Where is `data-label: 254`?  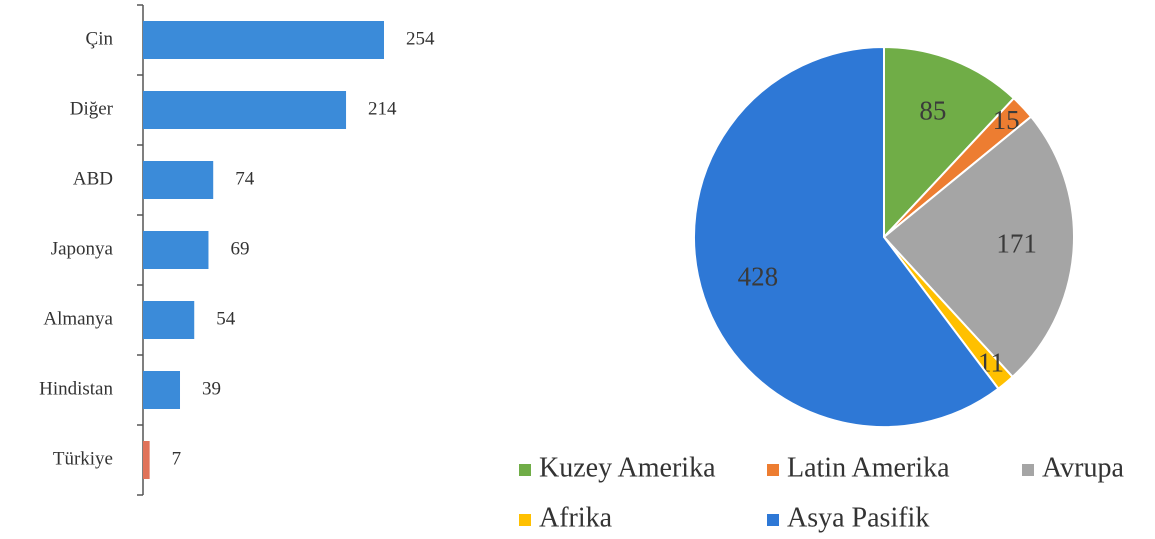
data-label: 254 is located at coordinates (420, 38).